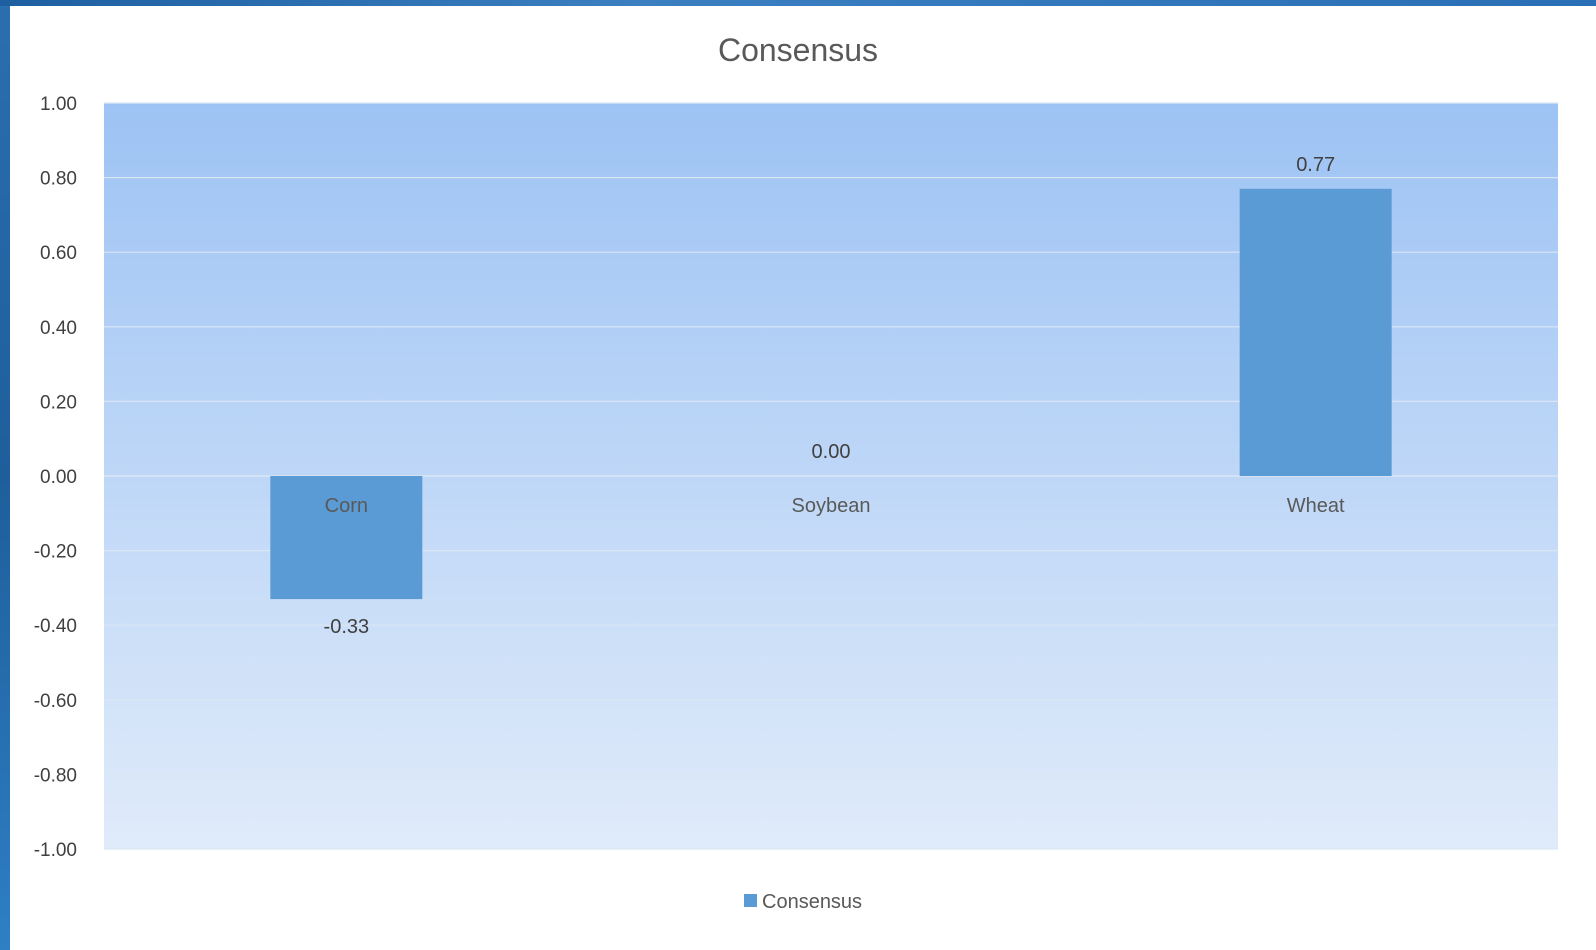 The image size is (1596, 950). Describe the element at coordinates (55, 850) in the screenshot. I see `y-tick-label: -1.00` at that location.